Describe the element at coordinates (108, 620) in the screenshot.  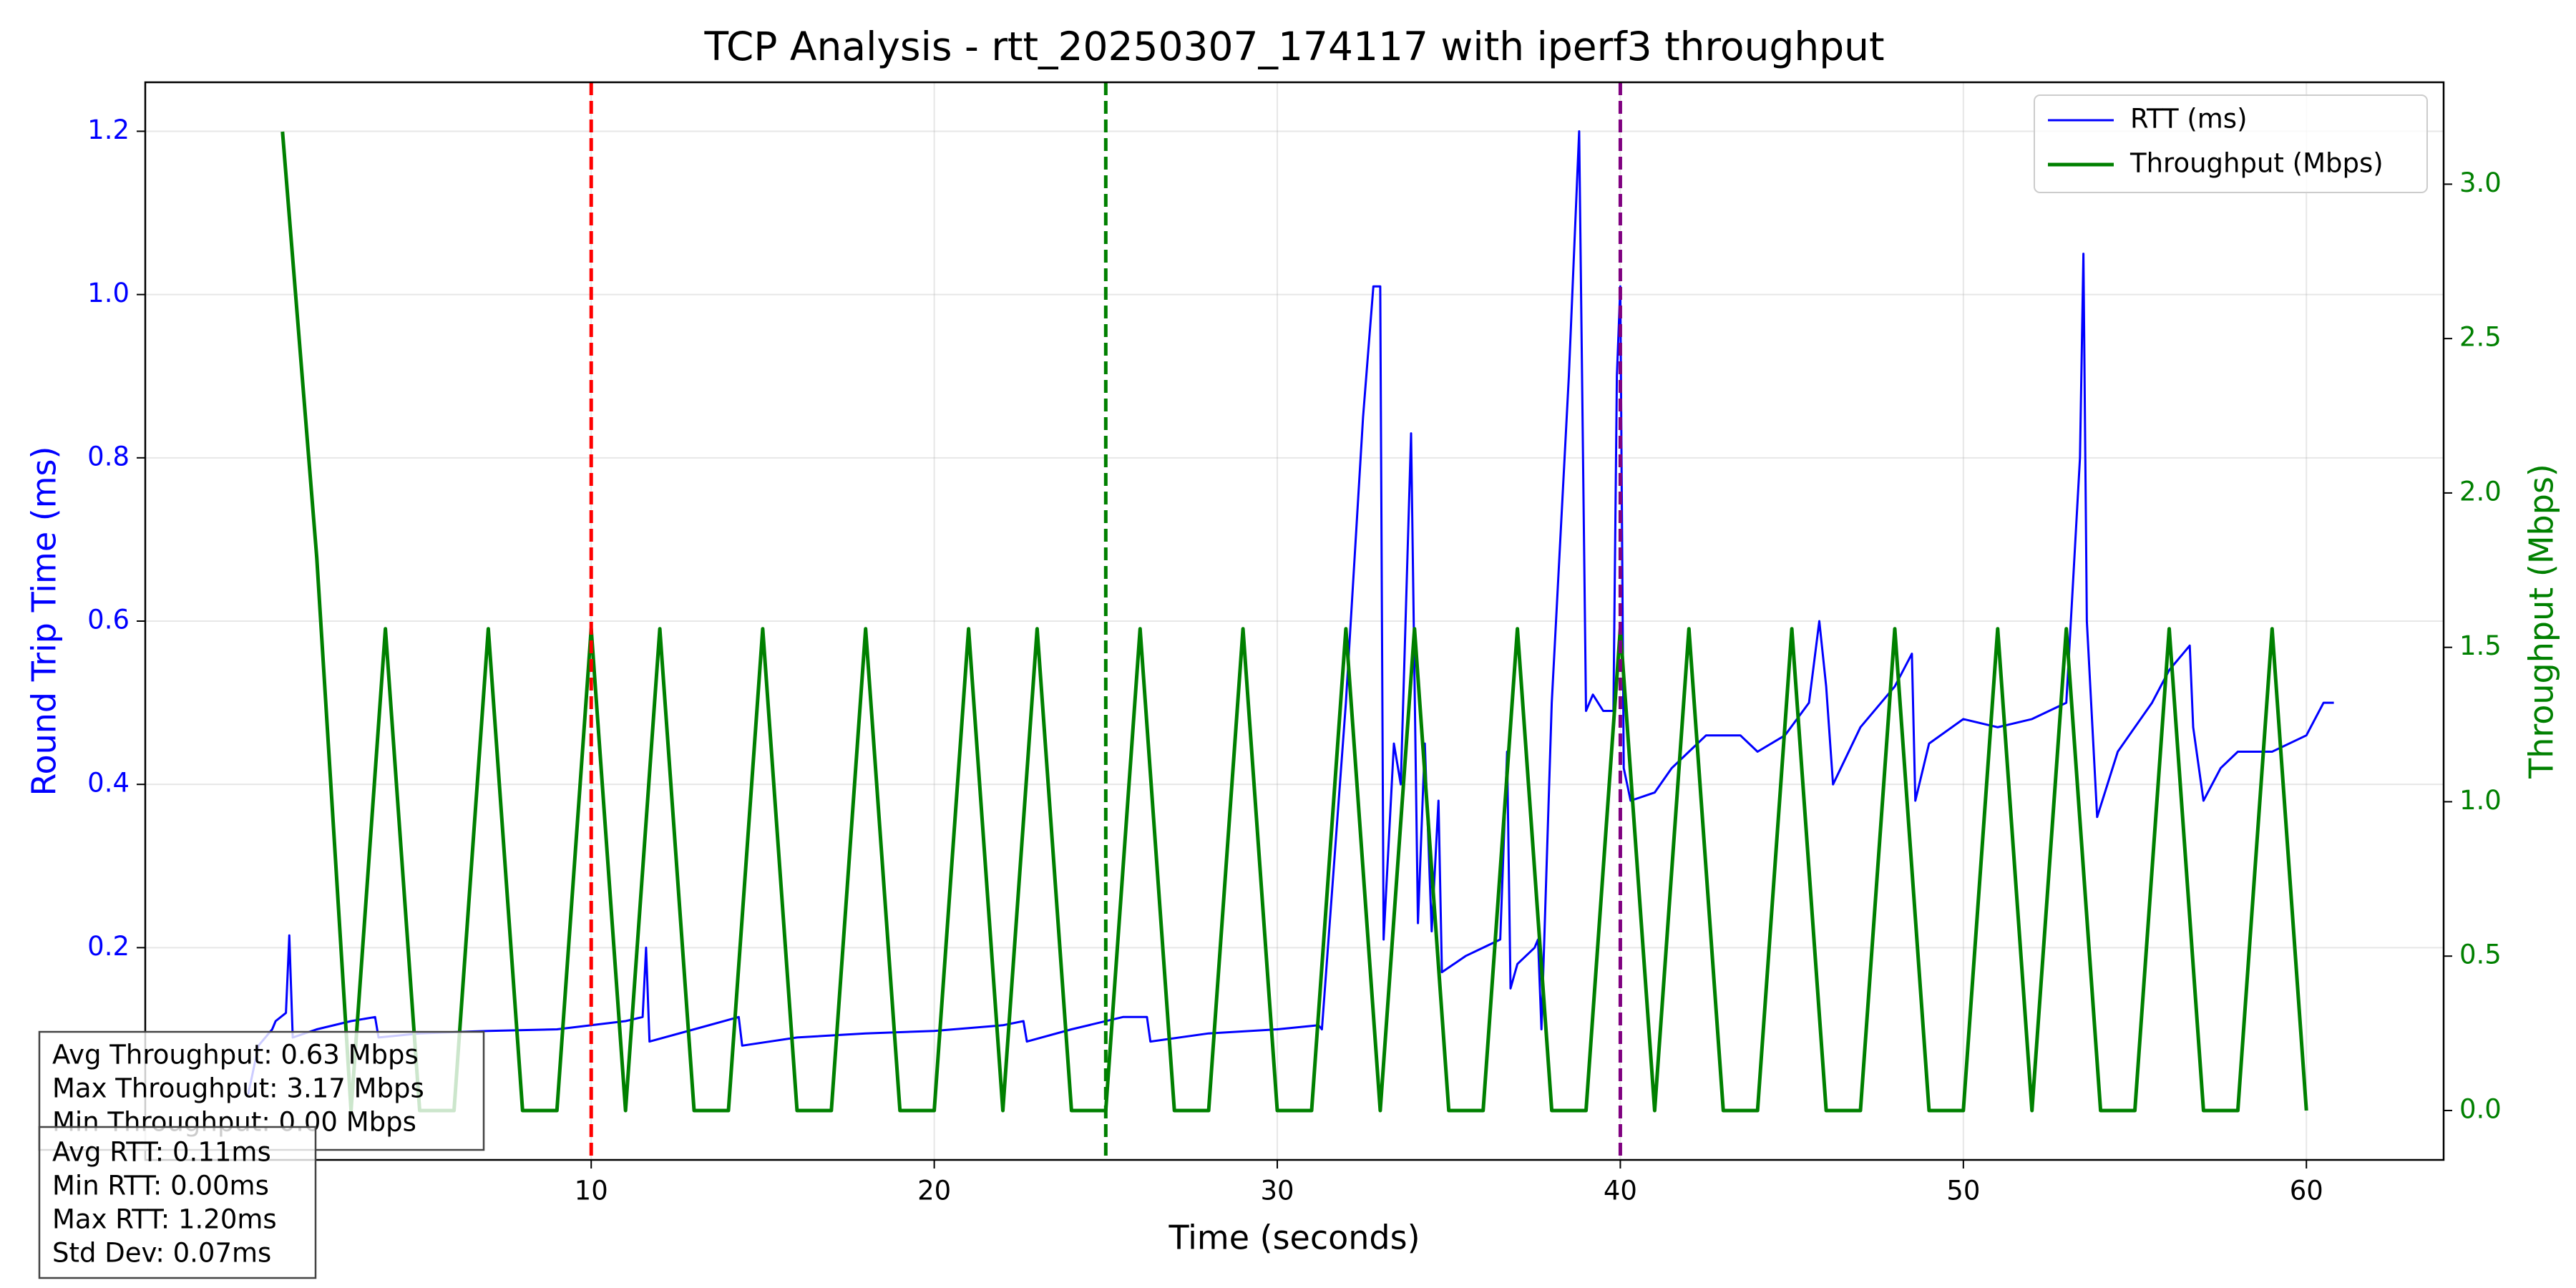
I see `y-tick-label: 0.6` at that location.